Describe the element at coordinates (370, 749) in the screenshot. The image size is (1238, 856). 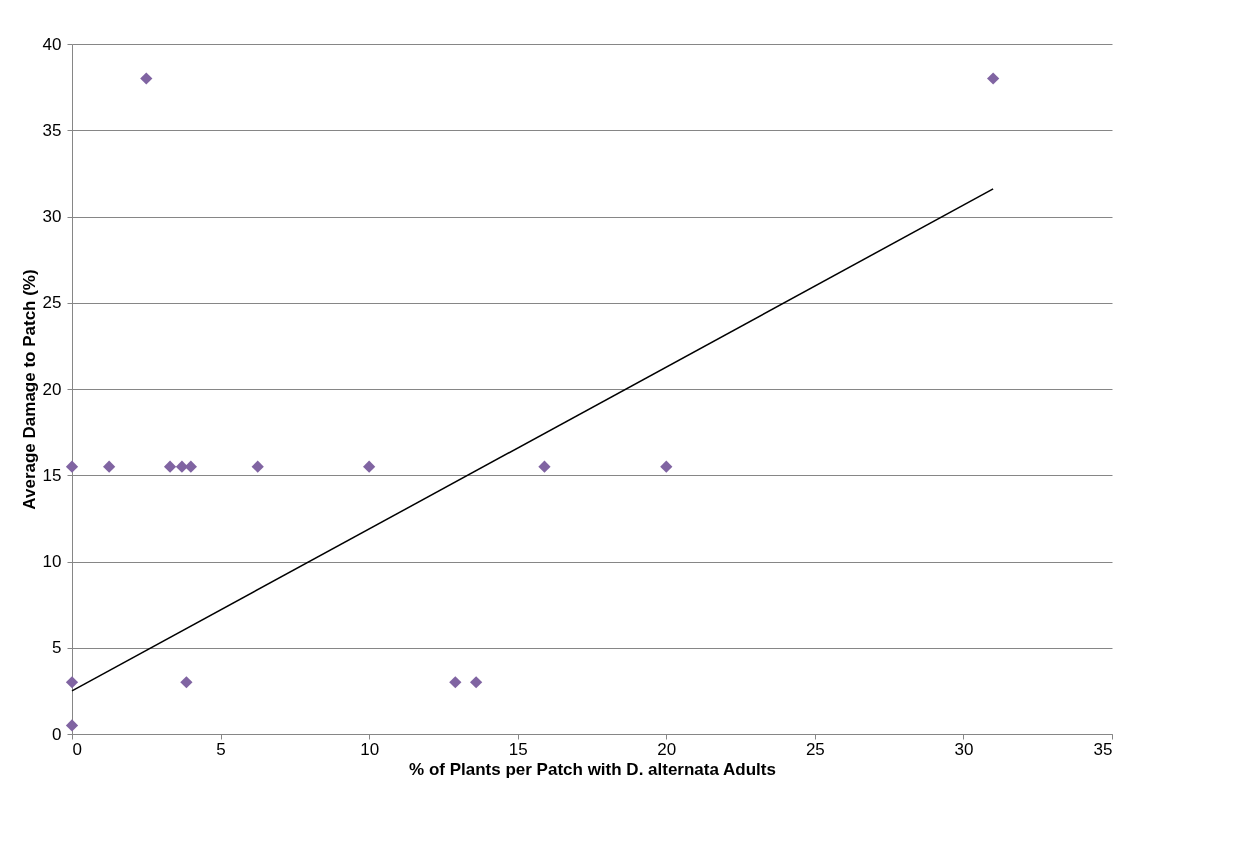
I see `x-tick-label: 10` at that location.